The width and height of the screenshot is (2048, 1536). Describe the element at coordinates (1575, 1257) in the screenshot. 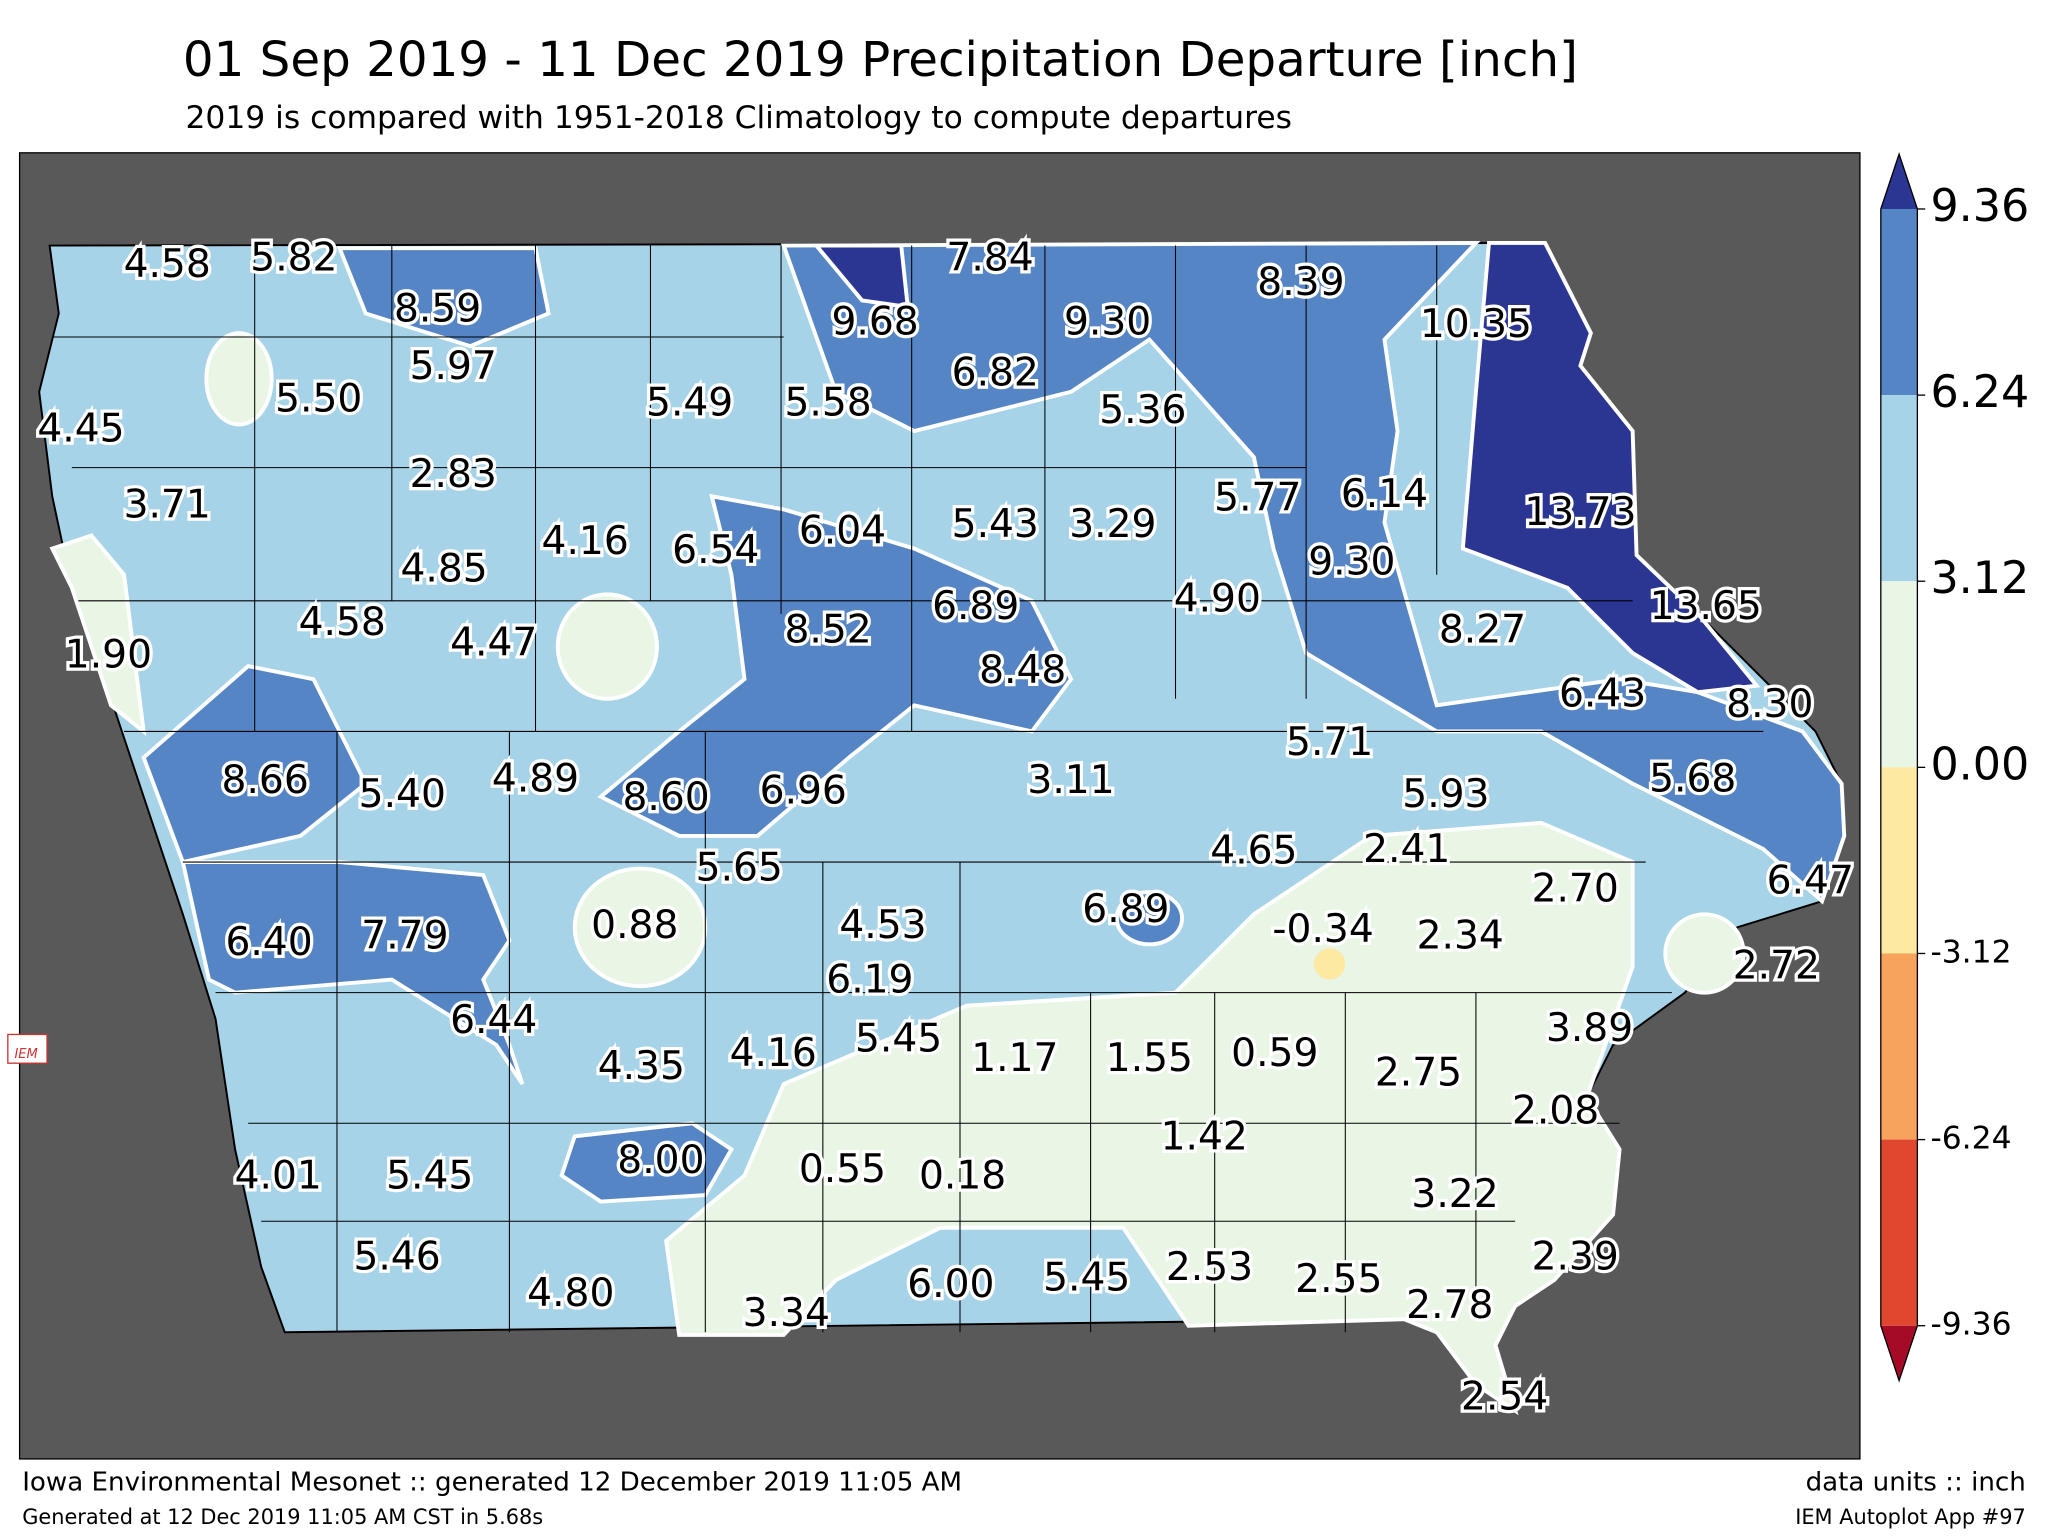

I see `value-label: 2.39` at that location.